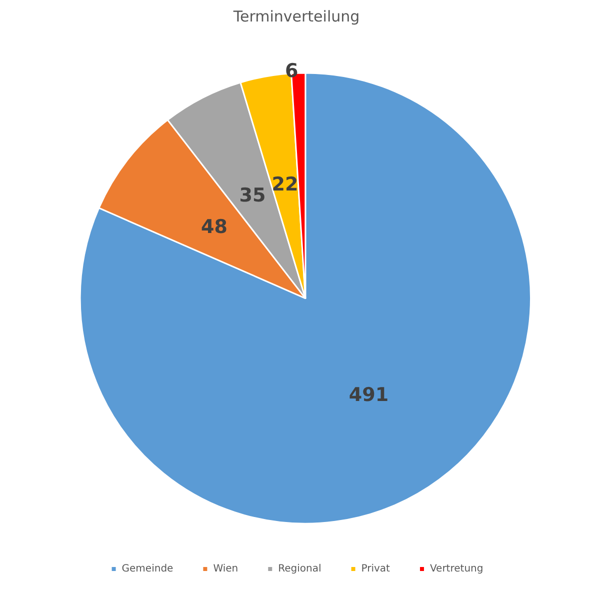 The image size is (593, 593). I want to click on legend-label: Privat, so click(375, 569).